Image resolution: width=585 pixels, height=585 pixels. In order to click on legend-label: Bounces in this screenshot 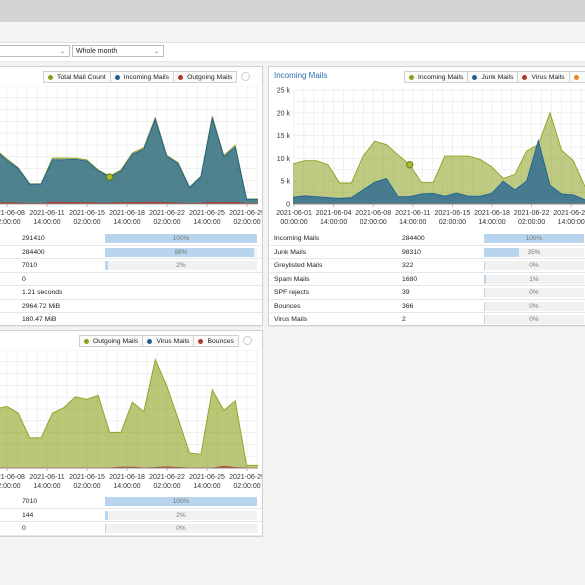, I will do `click(220, 341)`.